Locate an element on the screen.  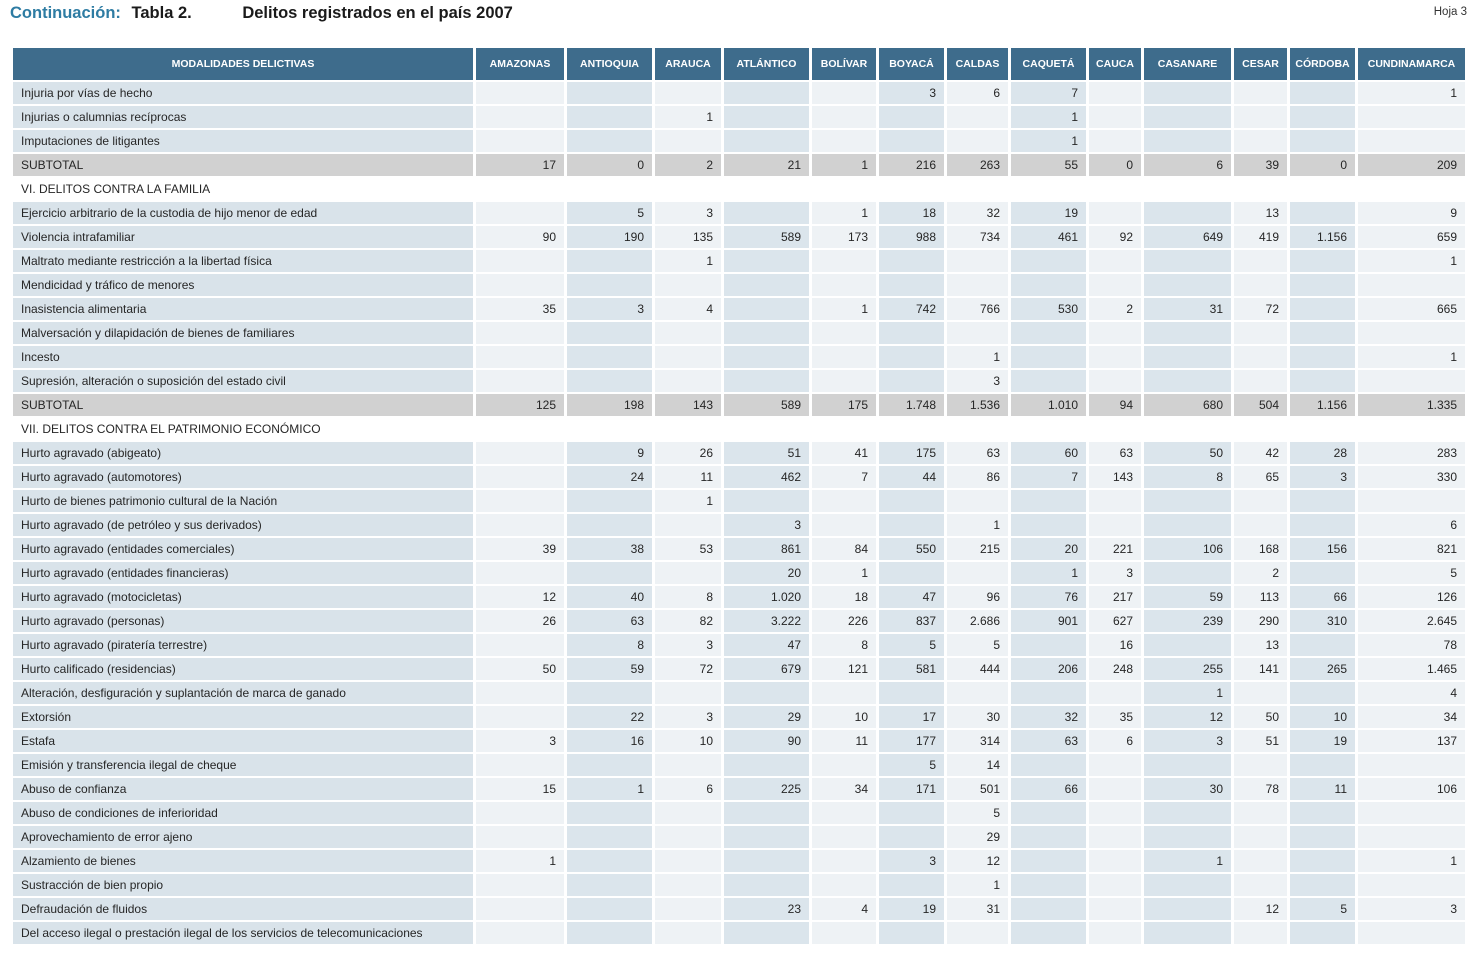
row-label: Defraudación de fluidos is located at coordinates (243, 909).